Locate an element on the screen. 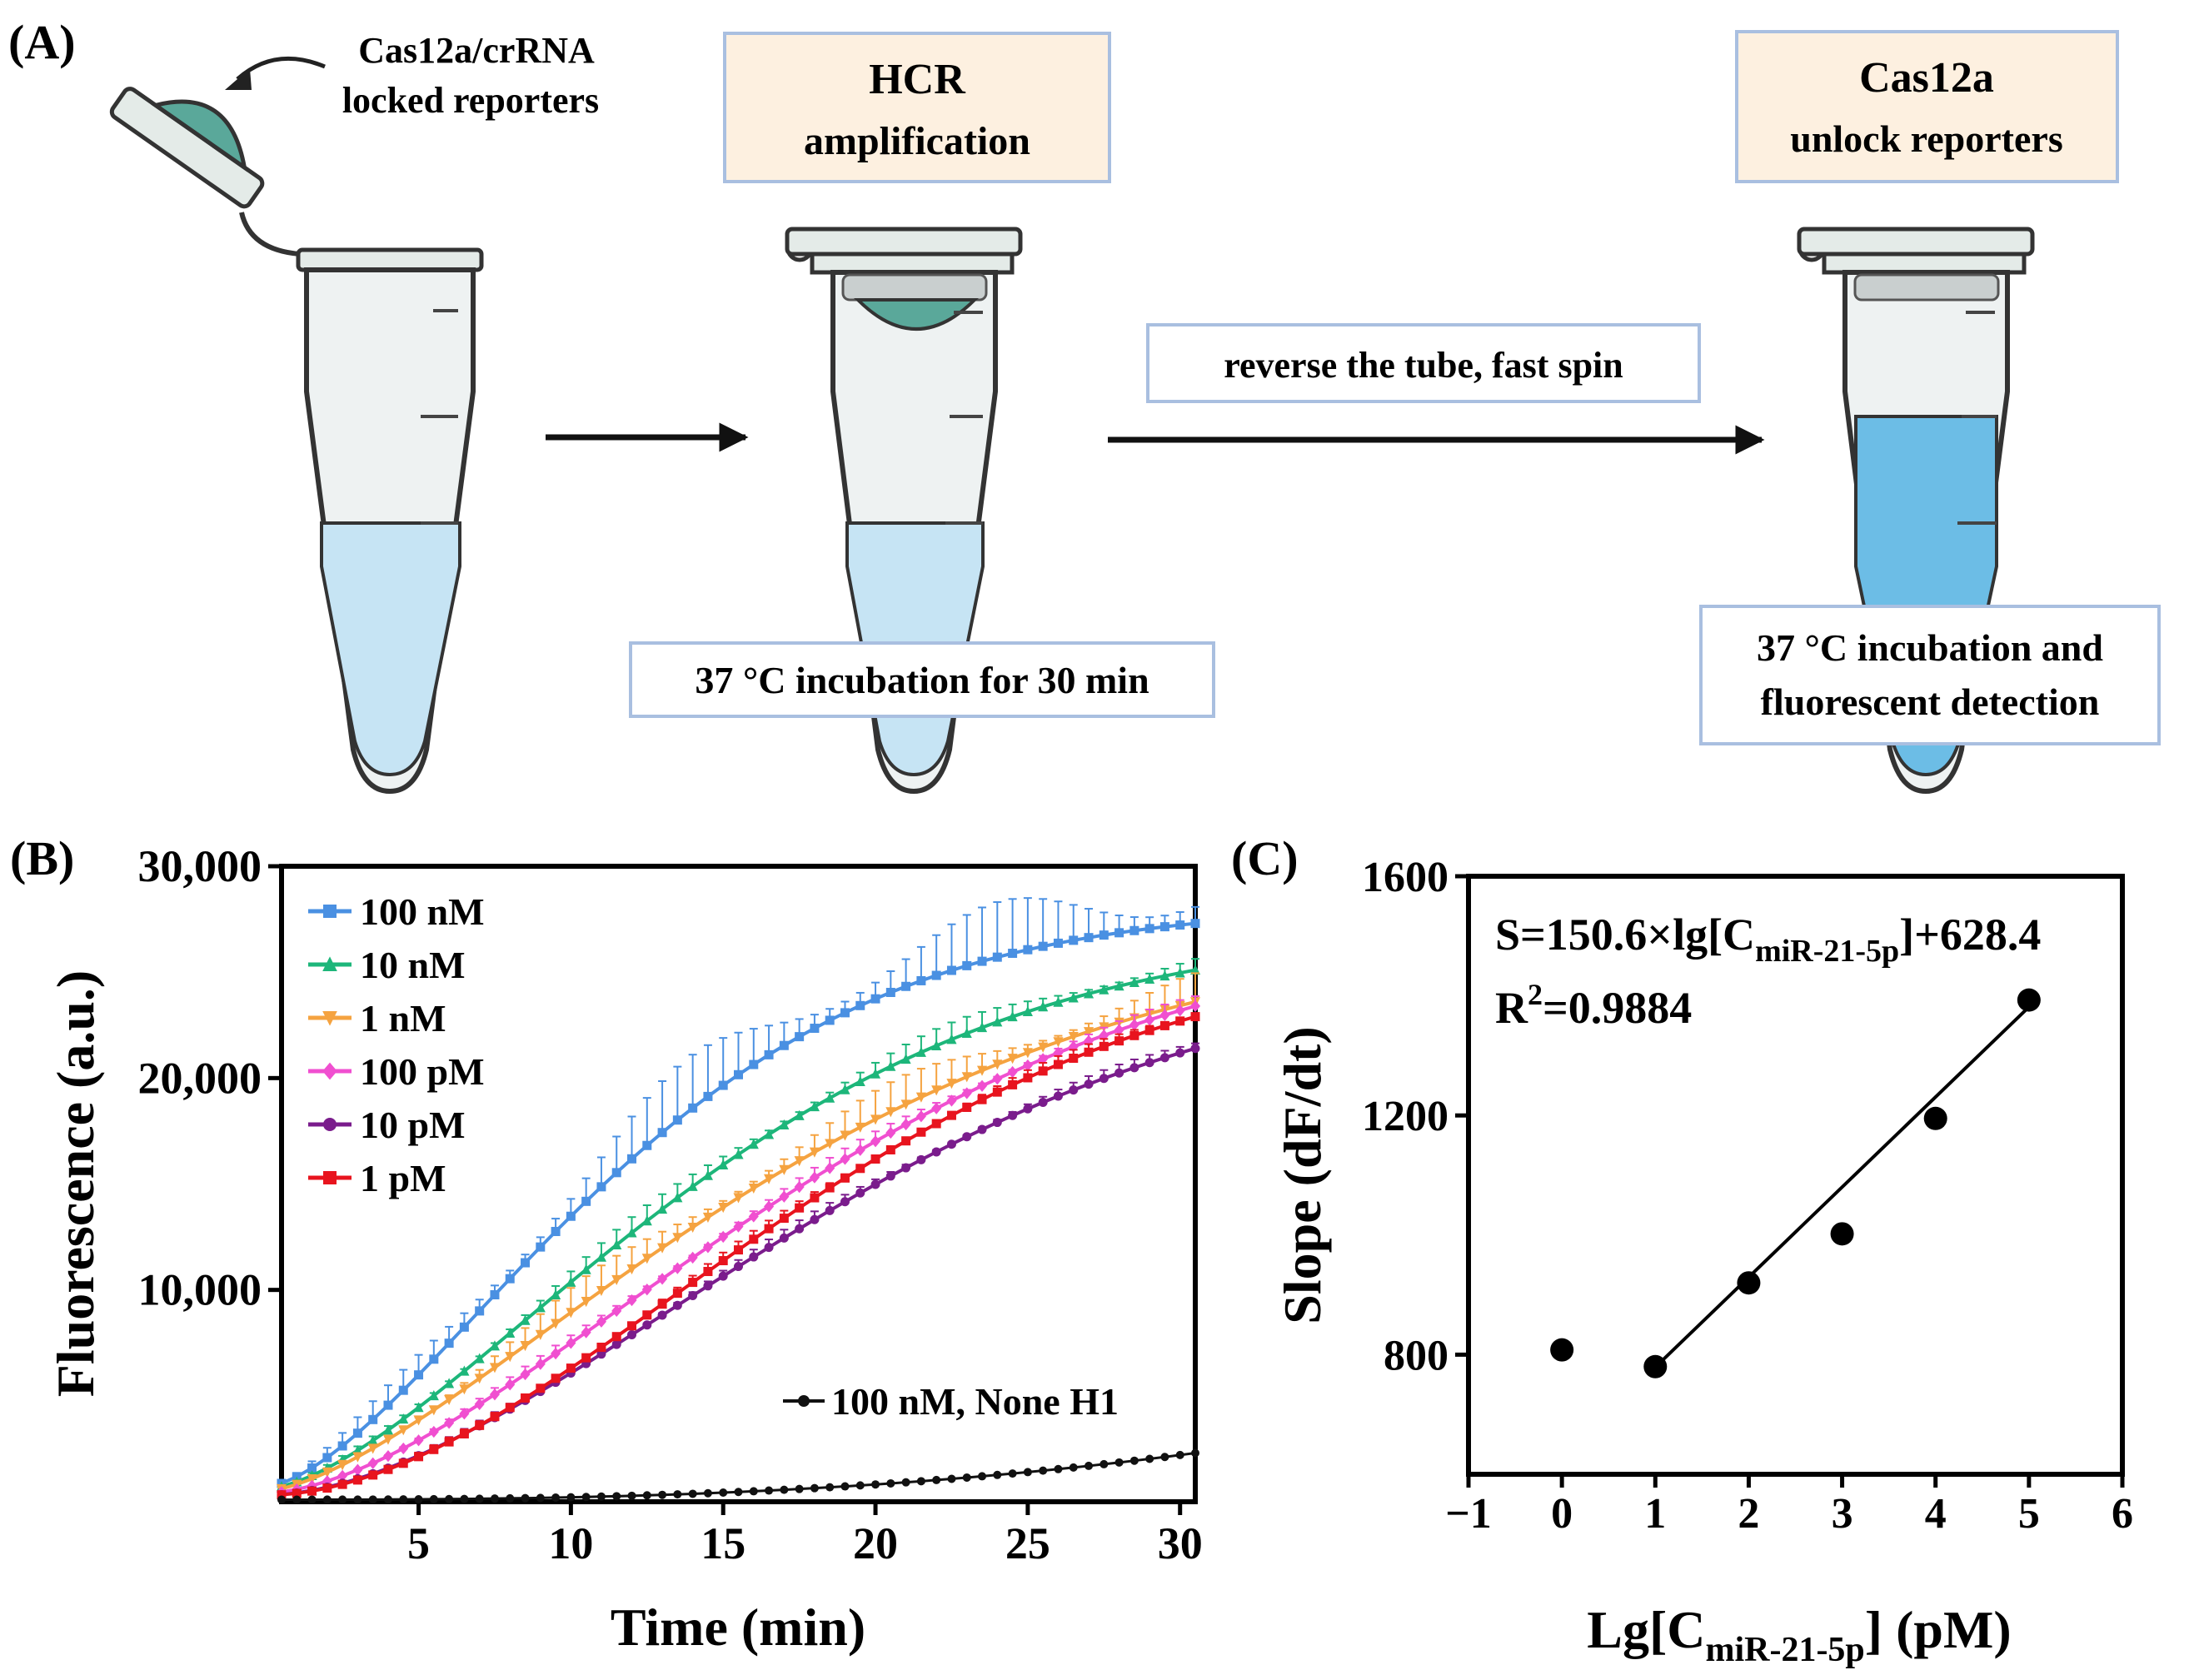 This screenshot has height=1680, width=2189. panel-c-label: (C) is located at coordinates (1265, 858).